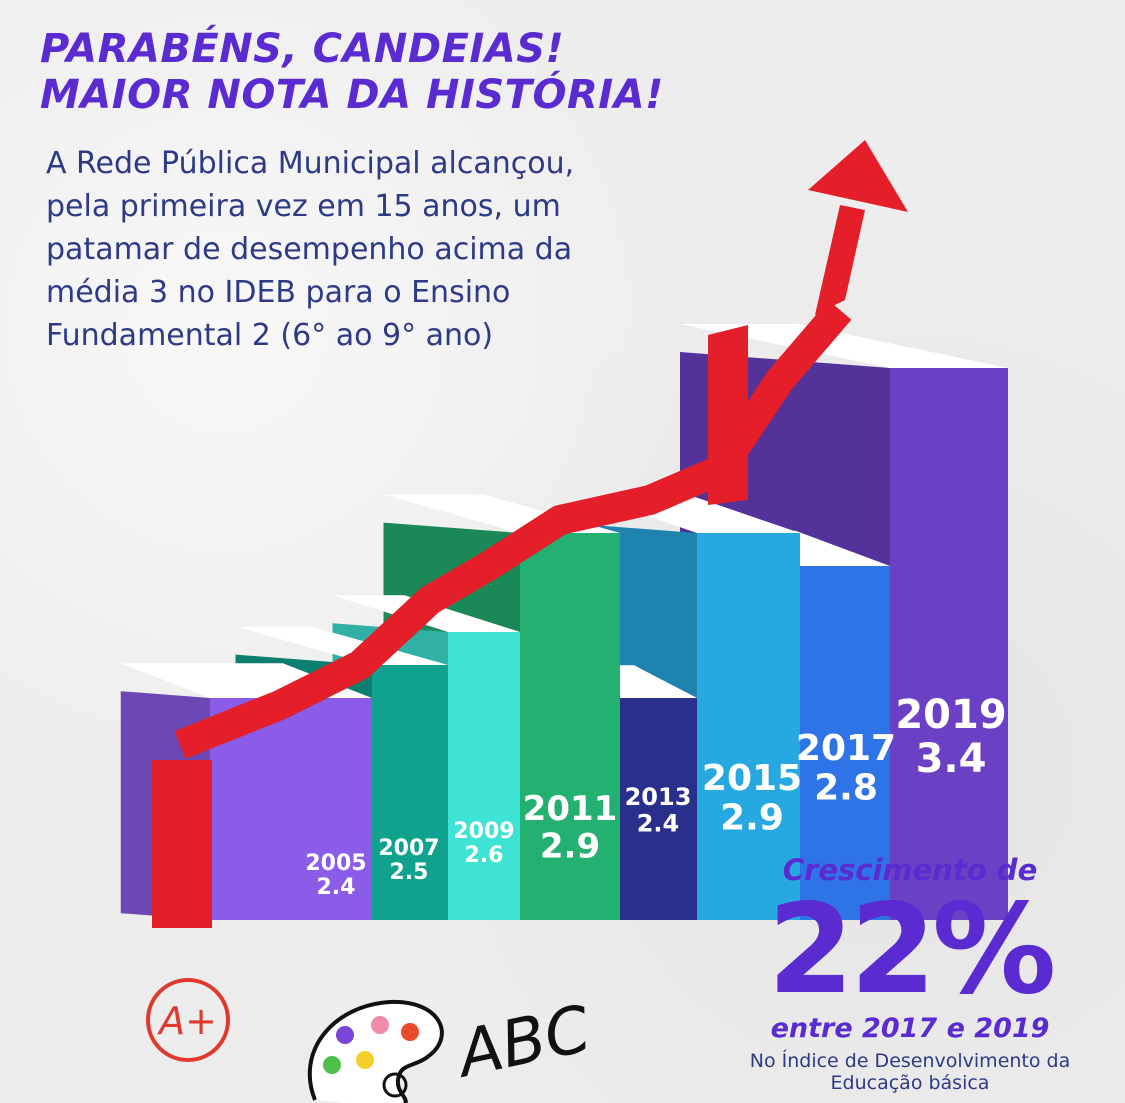 This screenshot has width=1125, height=1103. What do you see at coordinates (341, 645) in the screenshot?
I see `bar-top-2007` at bounding box center [341, 645].